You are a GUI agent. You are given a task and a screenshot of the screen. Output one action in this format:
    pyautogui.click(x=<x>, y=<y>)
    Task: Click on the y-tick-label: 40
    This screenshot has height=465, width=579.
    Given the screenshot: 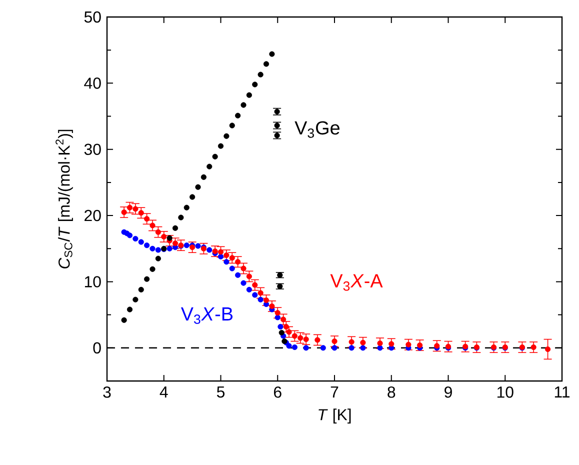 What is the action you would take?
    pyautogui.click(x=92, y=83)
    